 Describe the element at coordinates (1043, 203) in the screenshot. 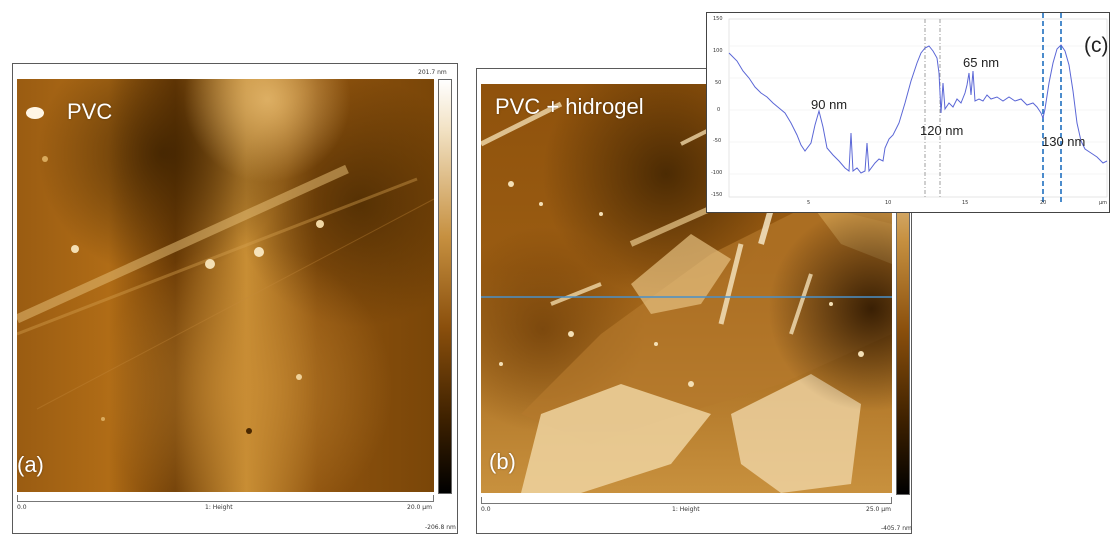

I see `x-tick-20: 20` at that location.